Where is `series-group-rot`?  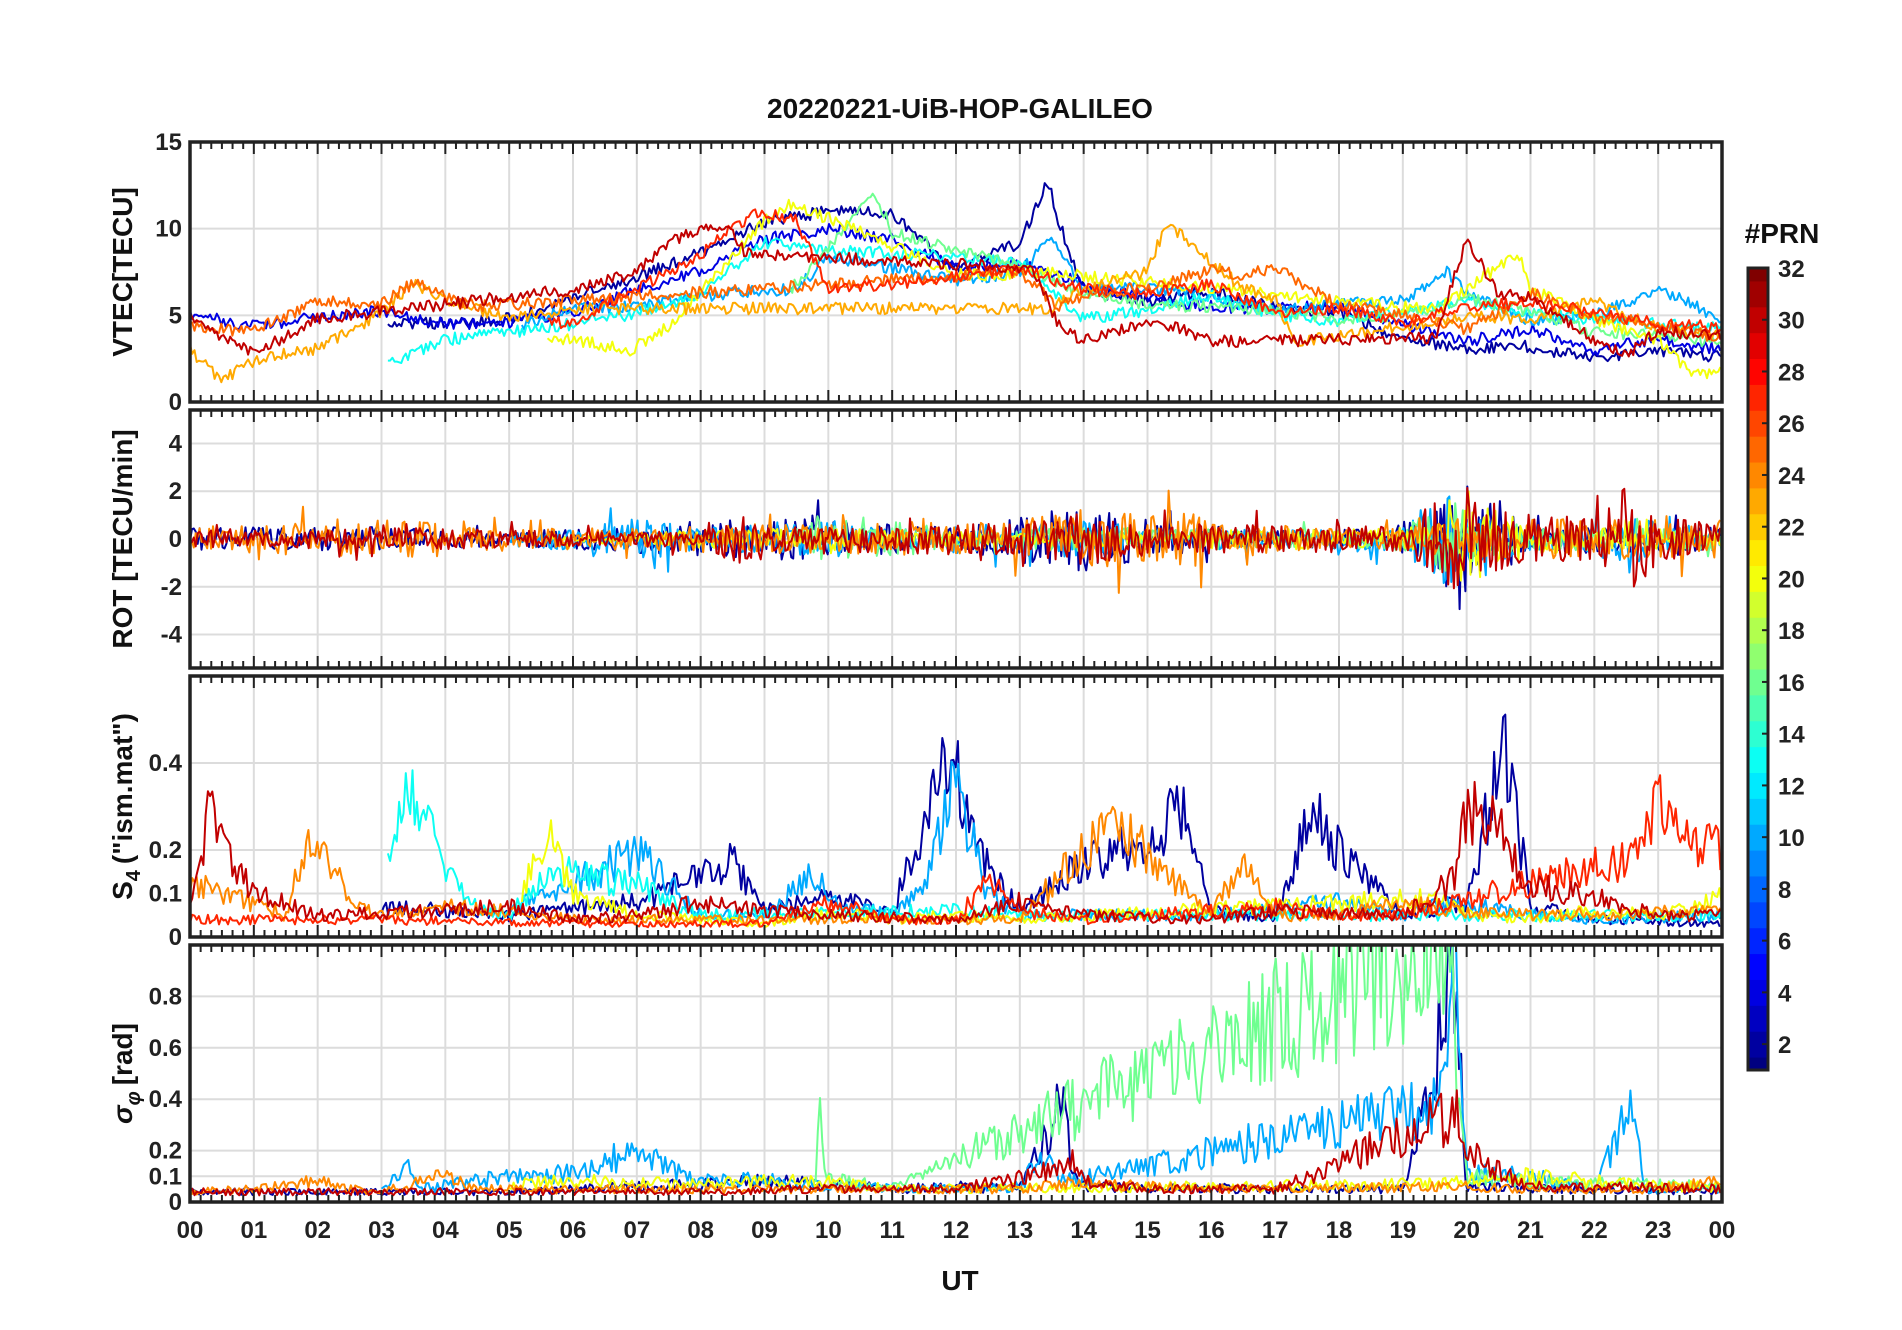
series-group-rot is located at coordinates (956, 548).